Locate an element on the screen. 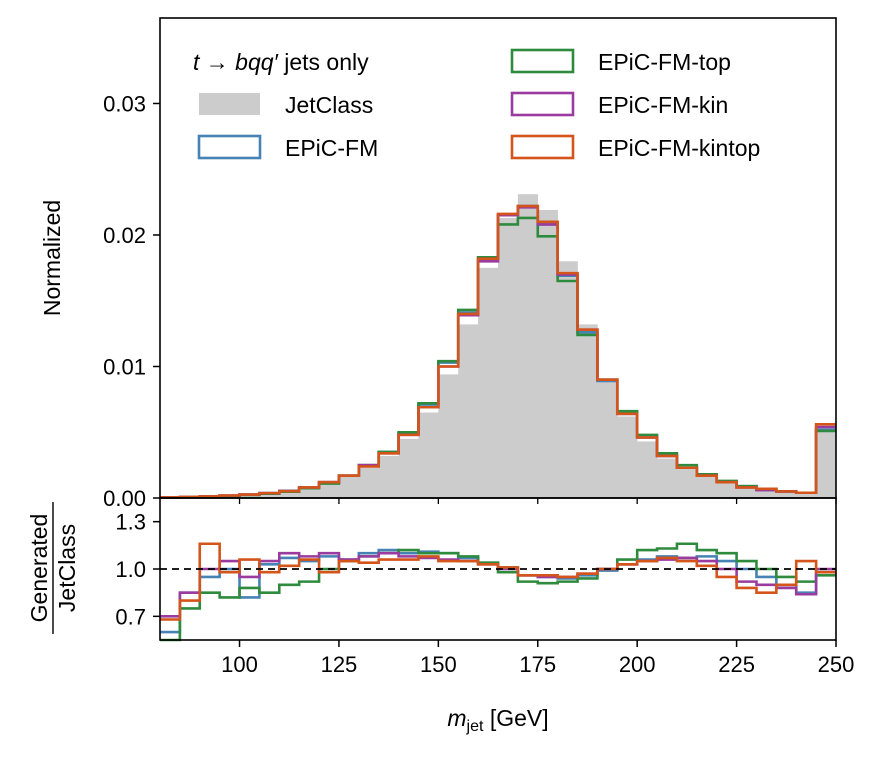 The width and height of the screenshot is (884, 763). ratio-y-ticks: 0.7 1.0 1.3 is located at coordinates (137, 569).